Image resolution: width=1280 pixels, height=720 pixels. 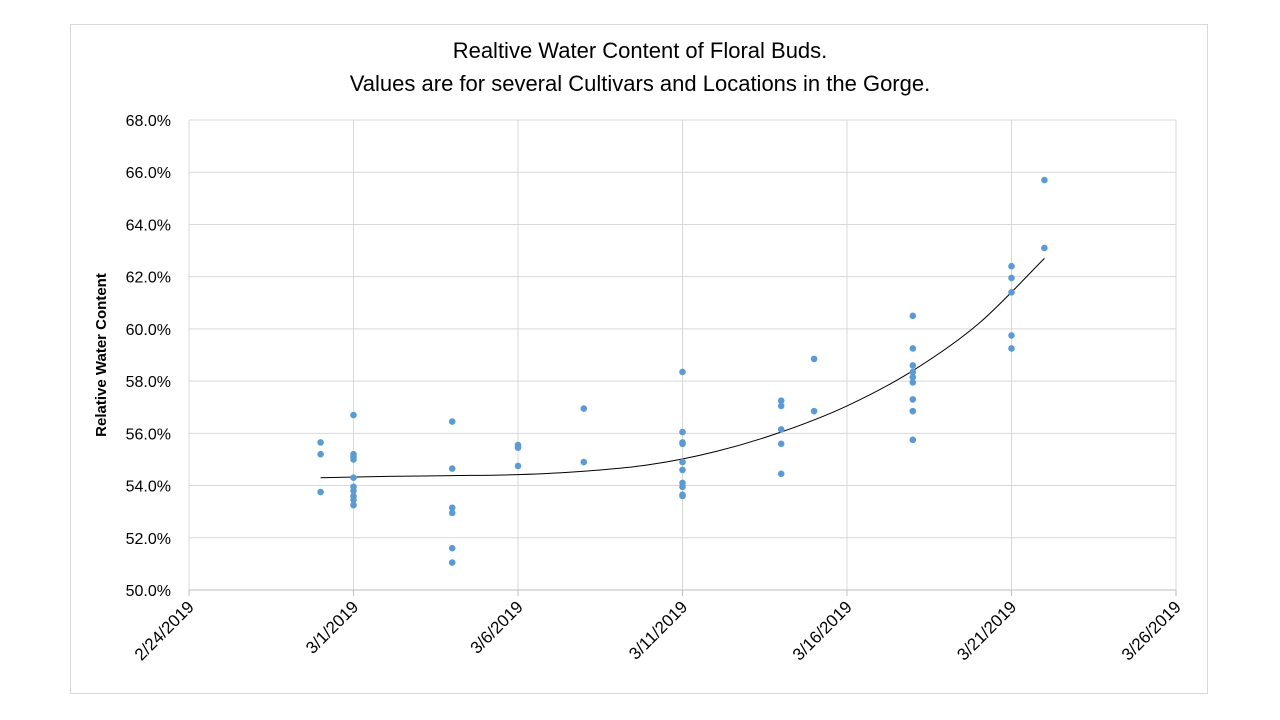 I want to click on y-tick-label: 54.0%, so click(x=148, y=487).